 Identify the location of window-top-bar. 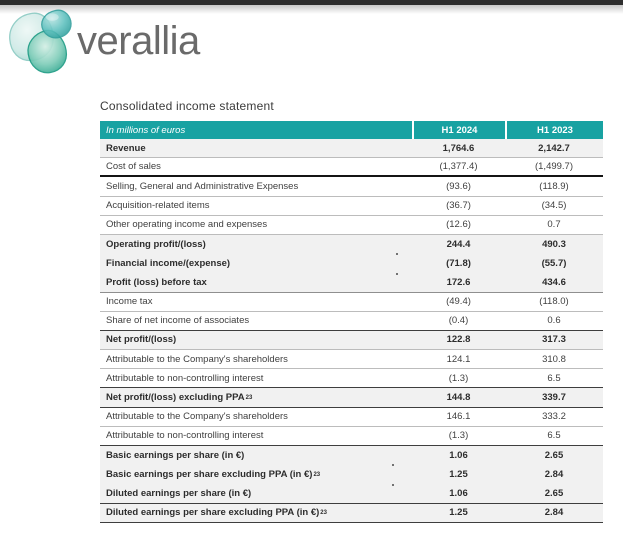
(311, 2).